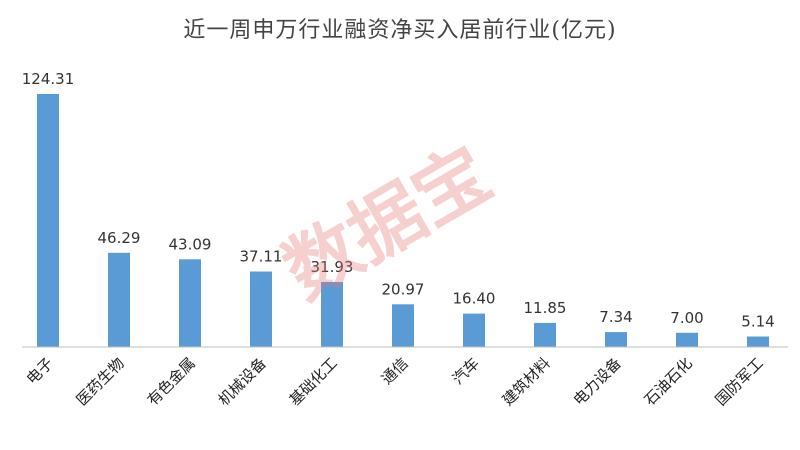 Image resolution: width=800 pixels, height=450 pixels. Describe the element at coordinates (395, 371) in the screenshot. I see `category-label-5: 通信` at that location.